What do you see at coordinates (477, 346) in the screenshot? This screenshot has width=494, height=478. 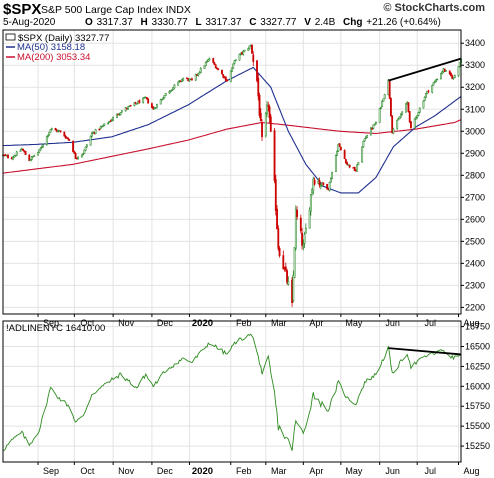 I see `adline-y-tick-label: 16500` at bounding box center [477, 346].